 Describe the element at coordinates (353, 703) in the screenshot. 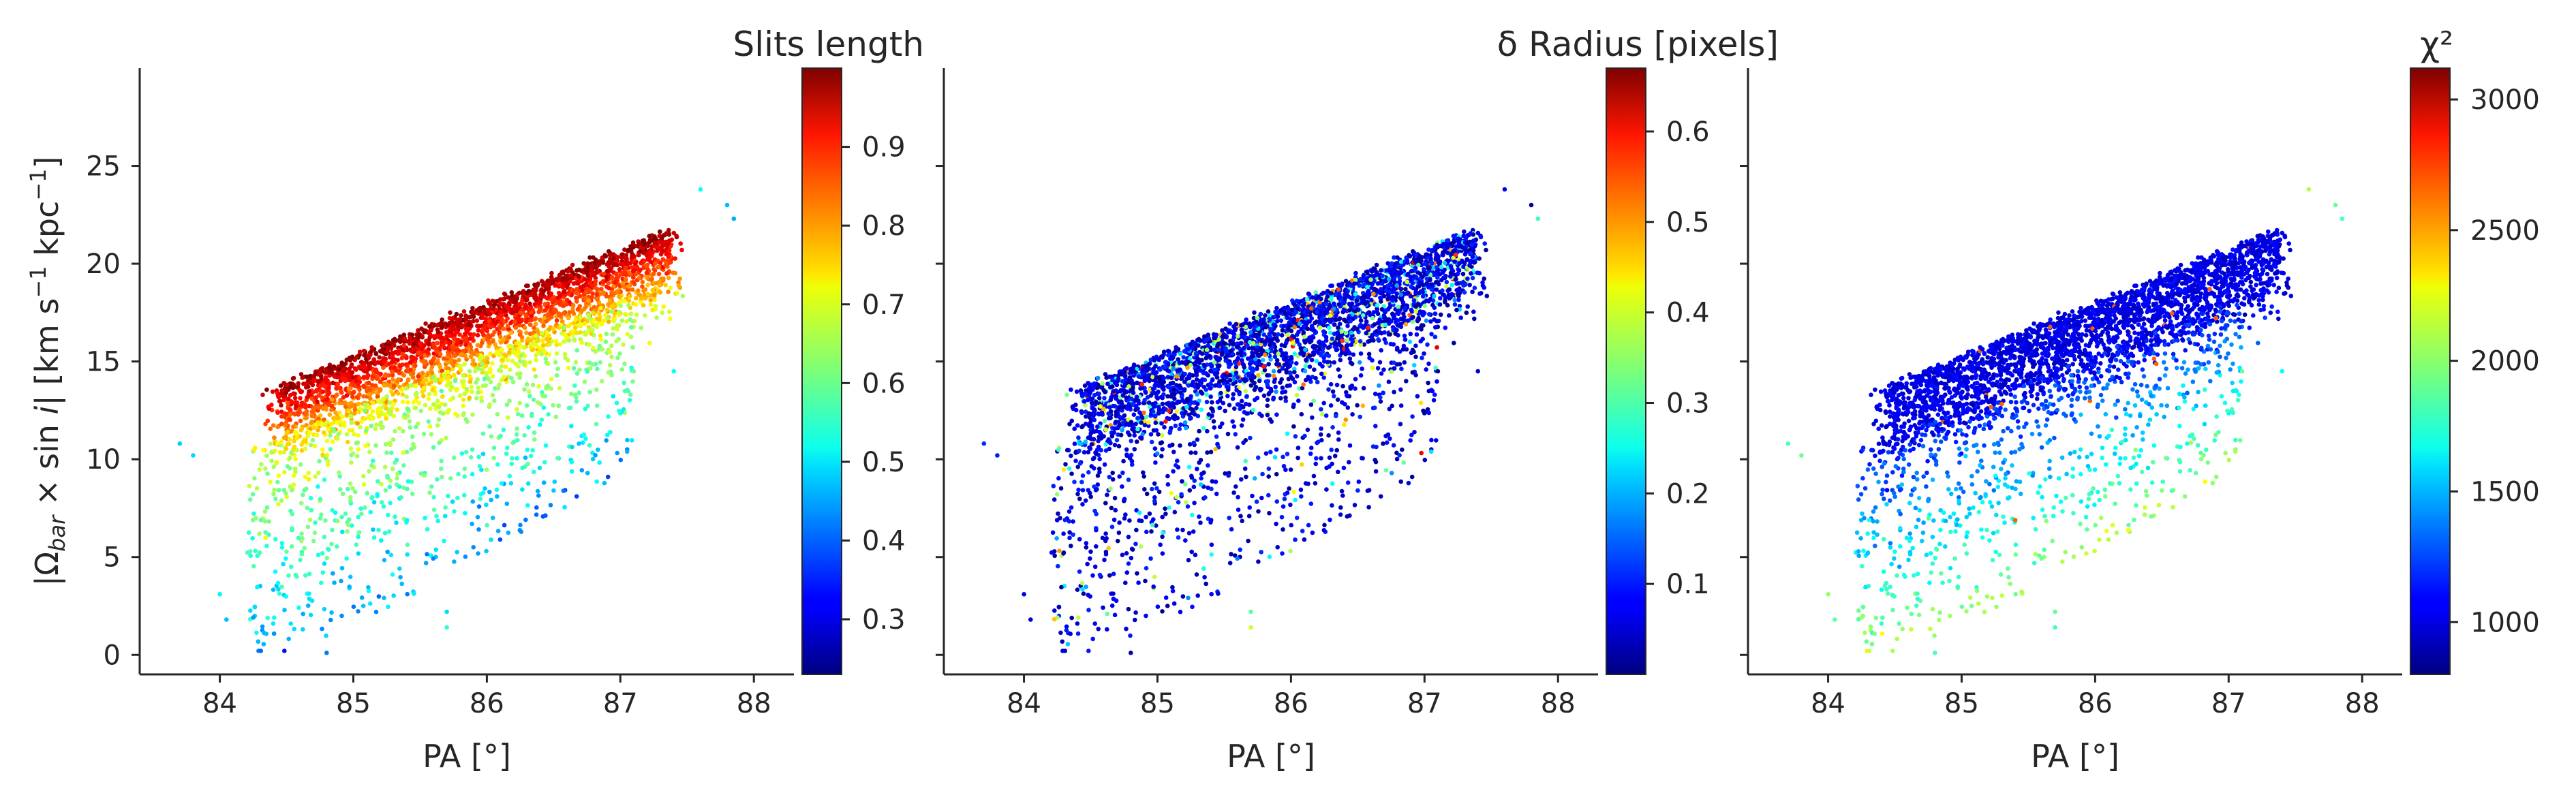

I see `x-tick-label: 85` at that location.